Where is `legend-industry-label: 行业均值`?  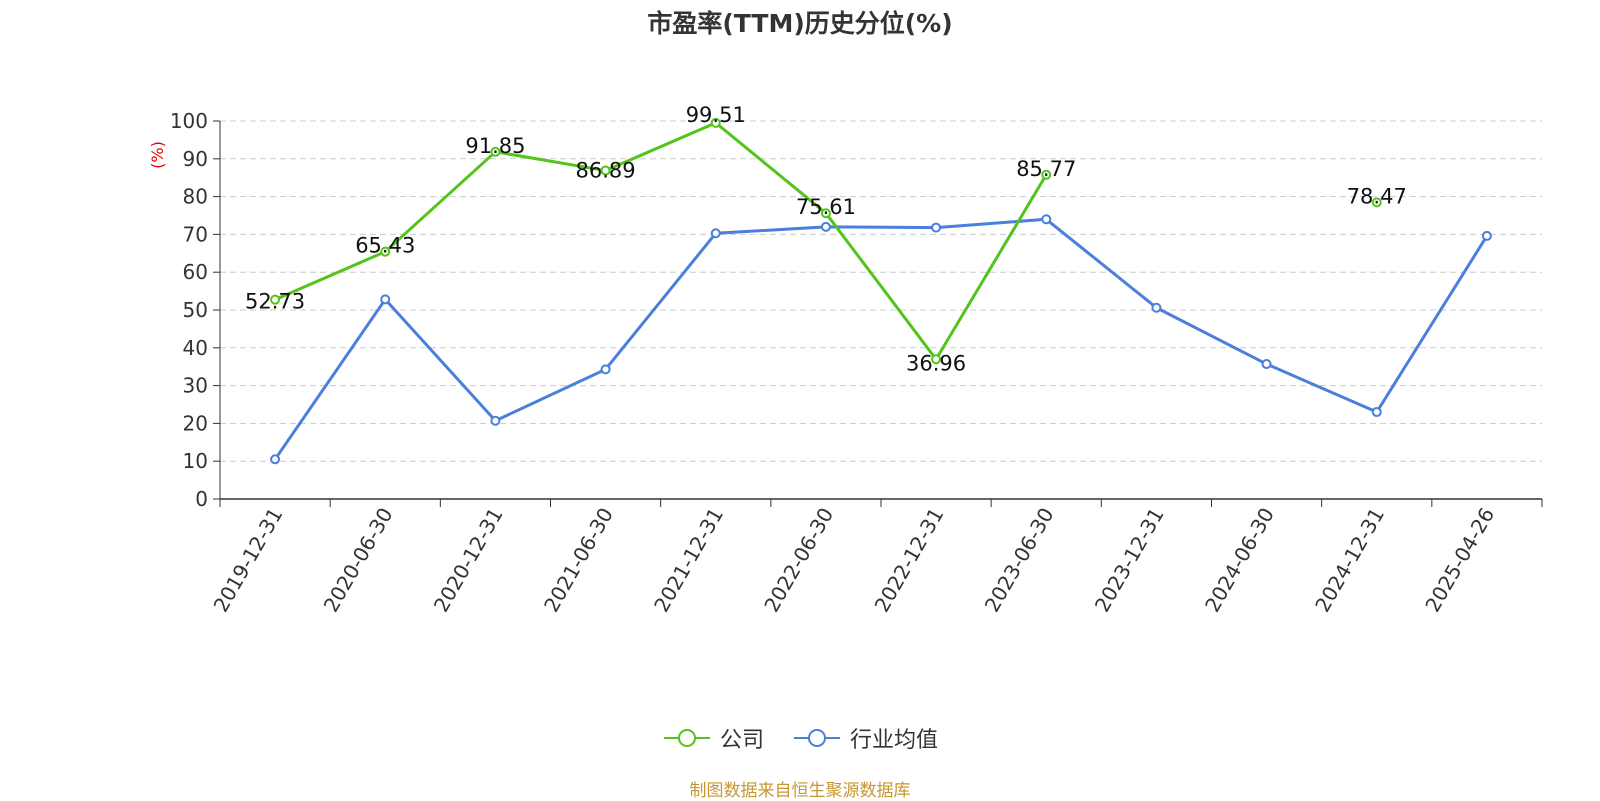 legend-industry-label: 行业均值 is located at coordinates (894, 740).